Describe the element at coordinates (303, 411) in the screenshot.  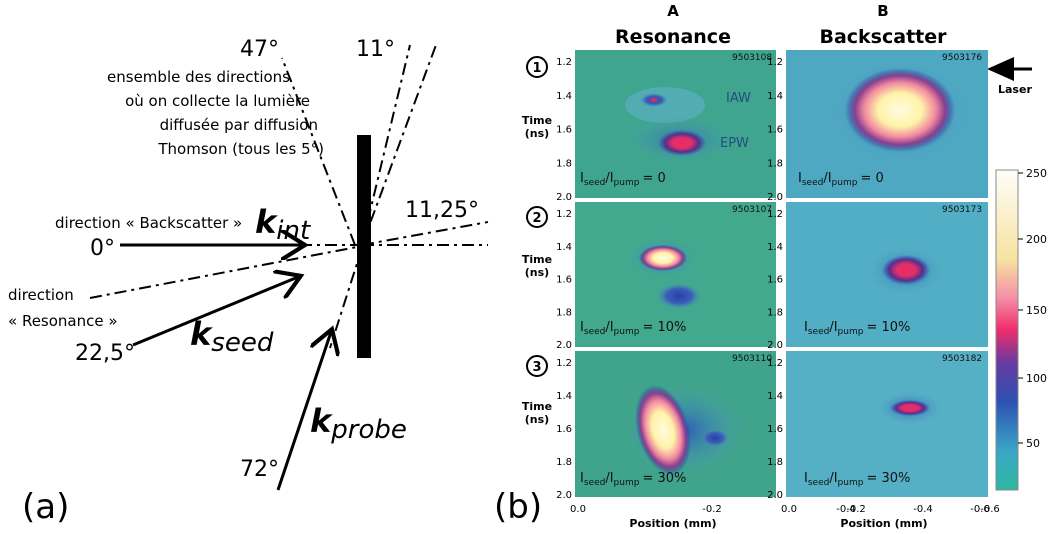
I see `probe-arrow` at that location.